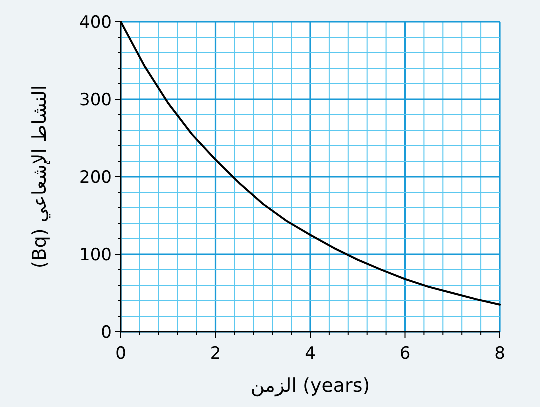 Image resolution: width=540 pixels, height=407 pixels. Describe the element at coordinates (500, 354) in the screenshot. I see `x-tick-label: 8` at that location.